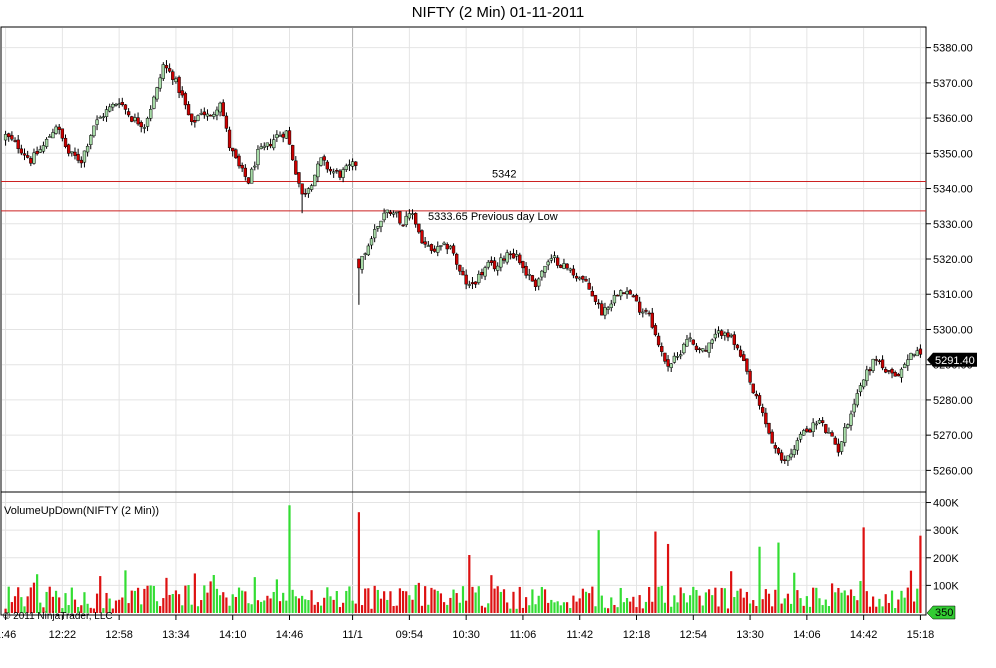 This screenshot has height=668, width=996. Describe the element at coordinates (953, 225) in the screenshot. I see `y-tick-label: 5330.00` at that location.